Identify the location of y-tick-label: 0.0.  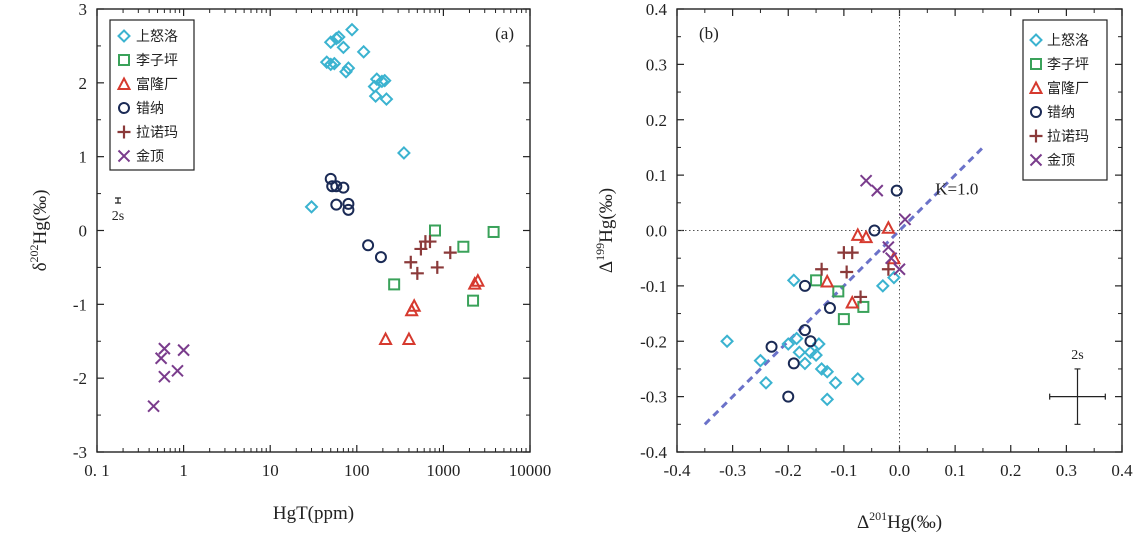
(656, 231).